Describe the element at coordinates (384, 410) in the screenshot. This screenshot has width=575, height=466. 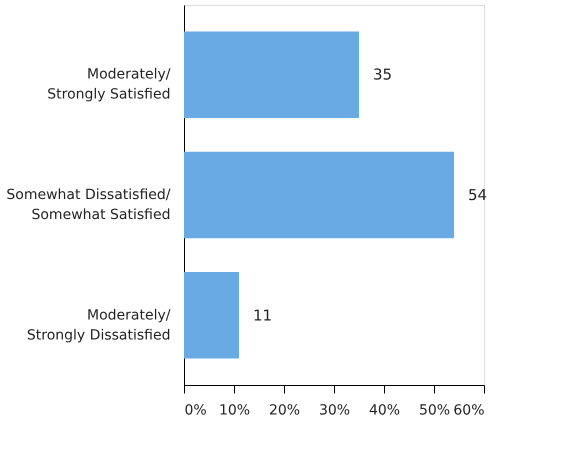
I see `x-tick-label: 40%` at that location.